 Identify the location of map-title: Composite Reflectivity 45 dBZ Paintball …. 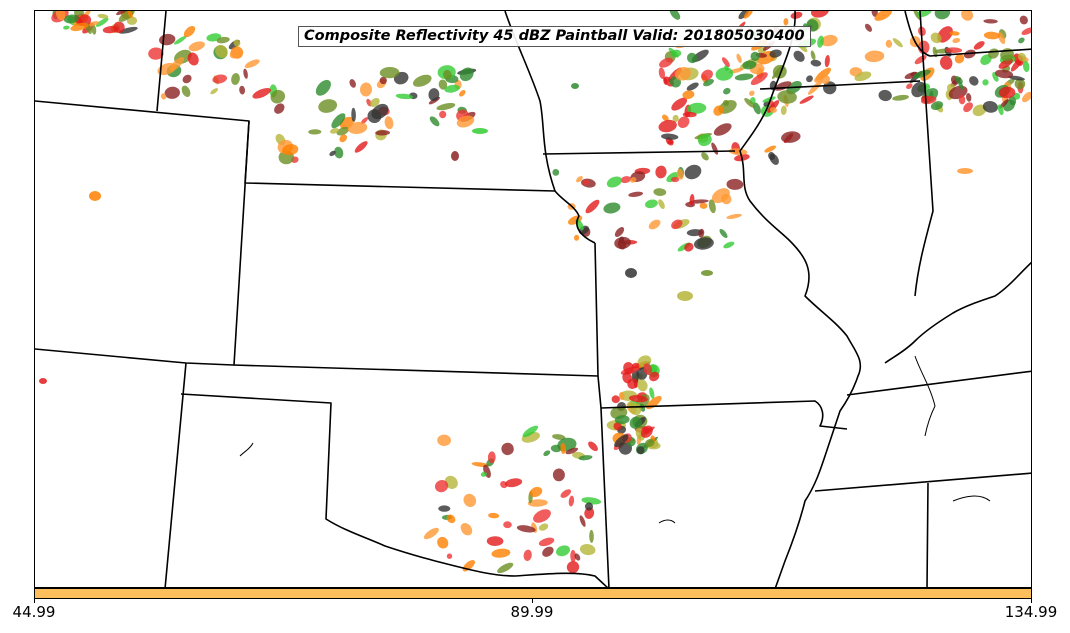
(554, 36).